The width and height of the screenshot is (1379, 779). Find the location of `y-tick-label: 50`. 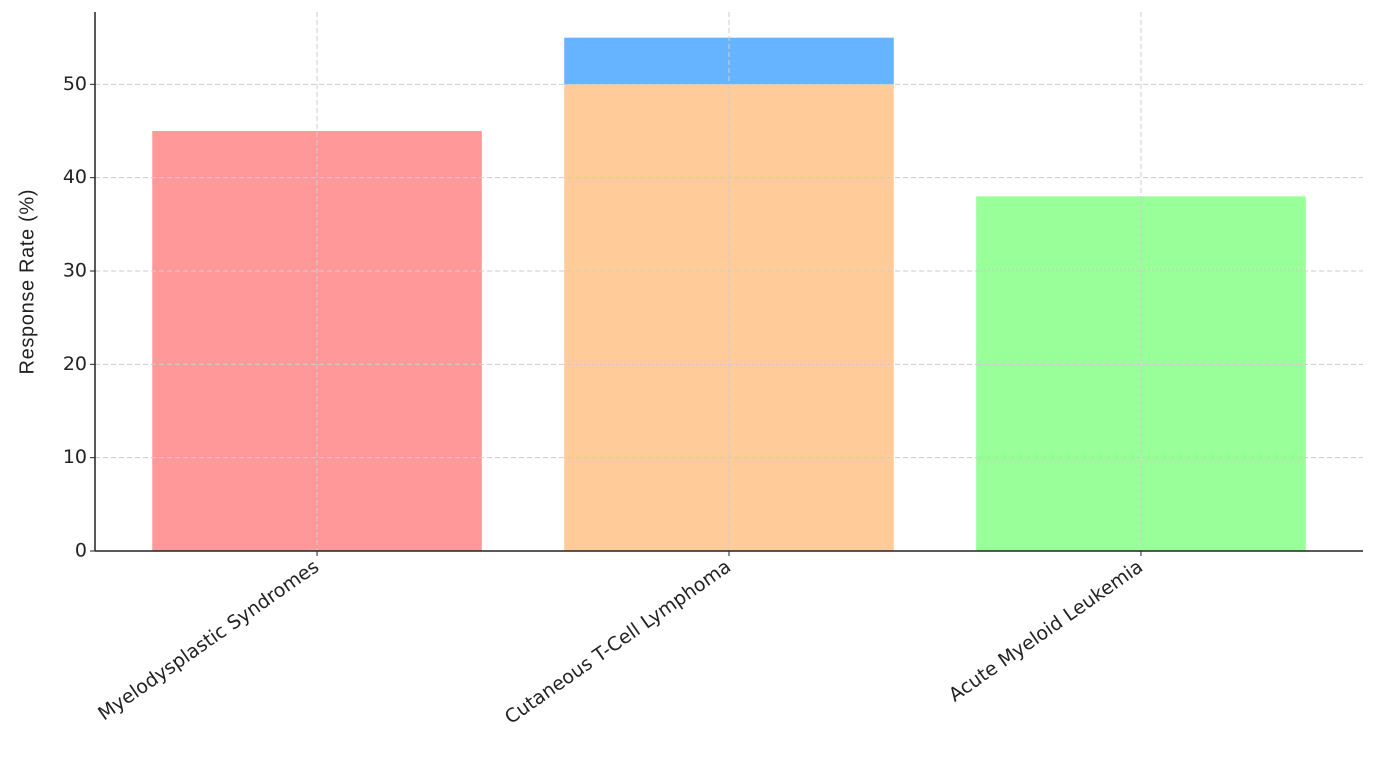

y-tick-label: 50 is located at coordinates (75, 84).